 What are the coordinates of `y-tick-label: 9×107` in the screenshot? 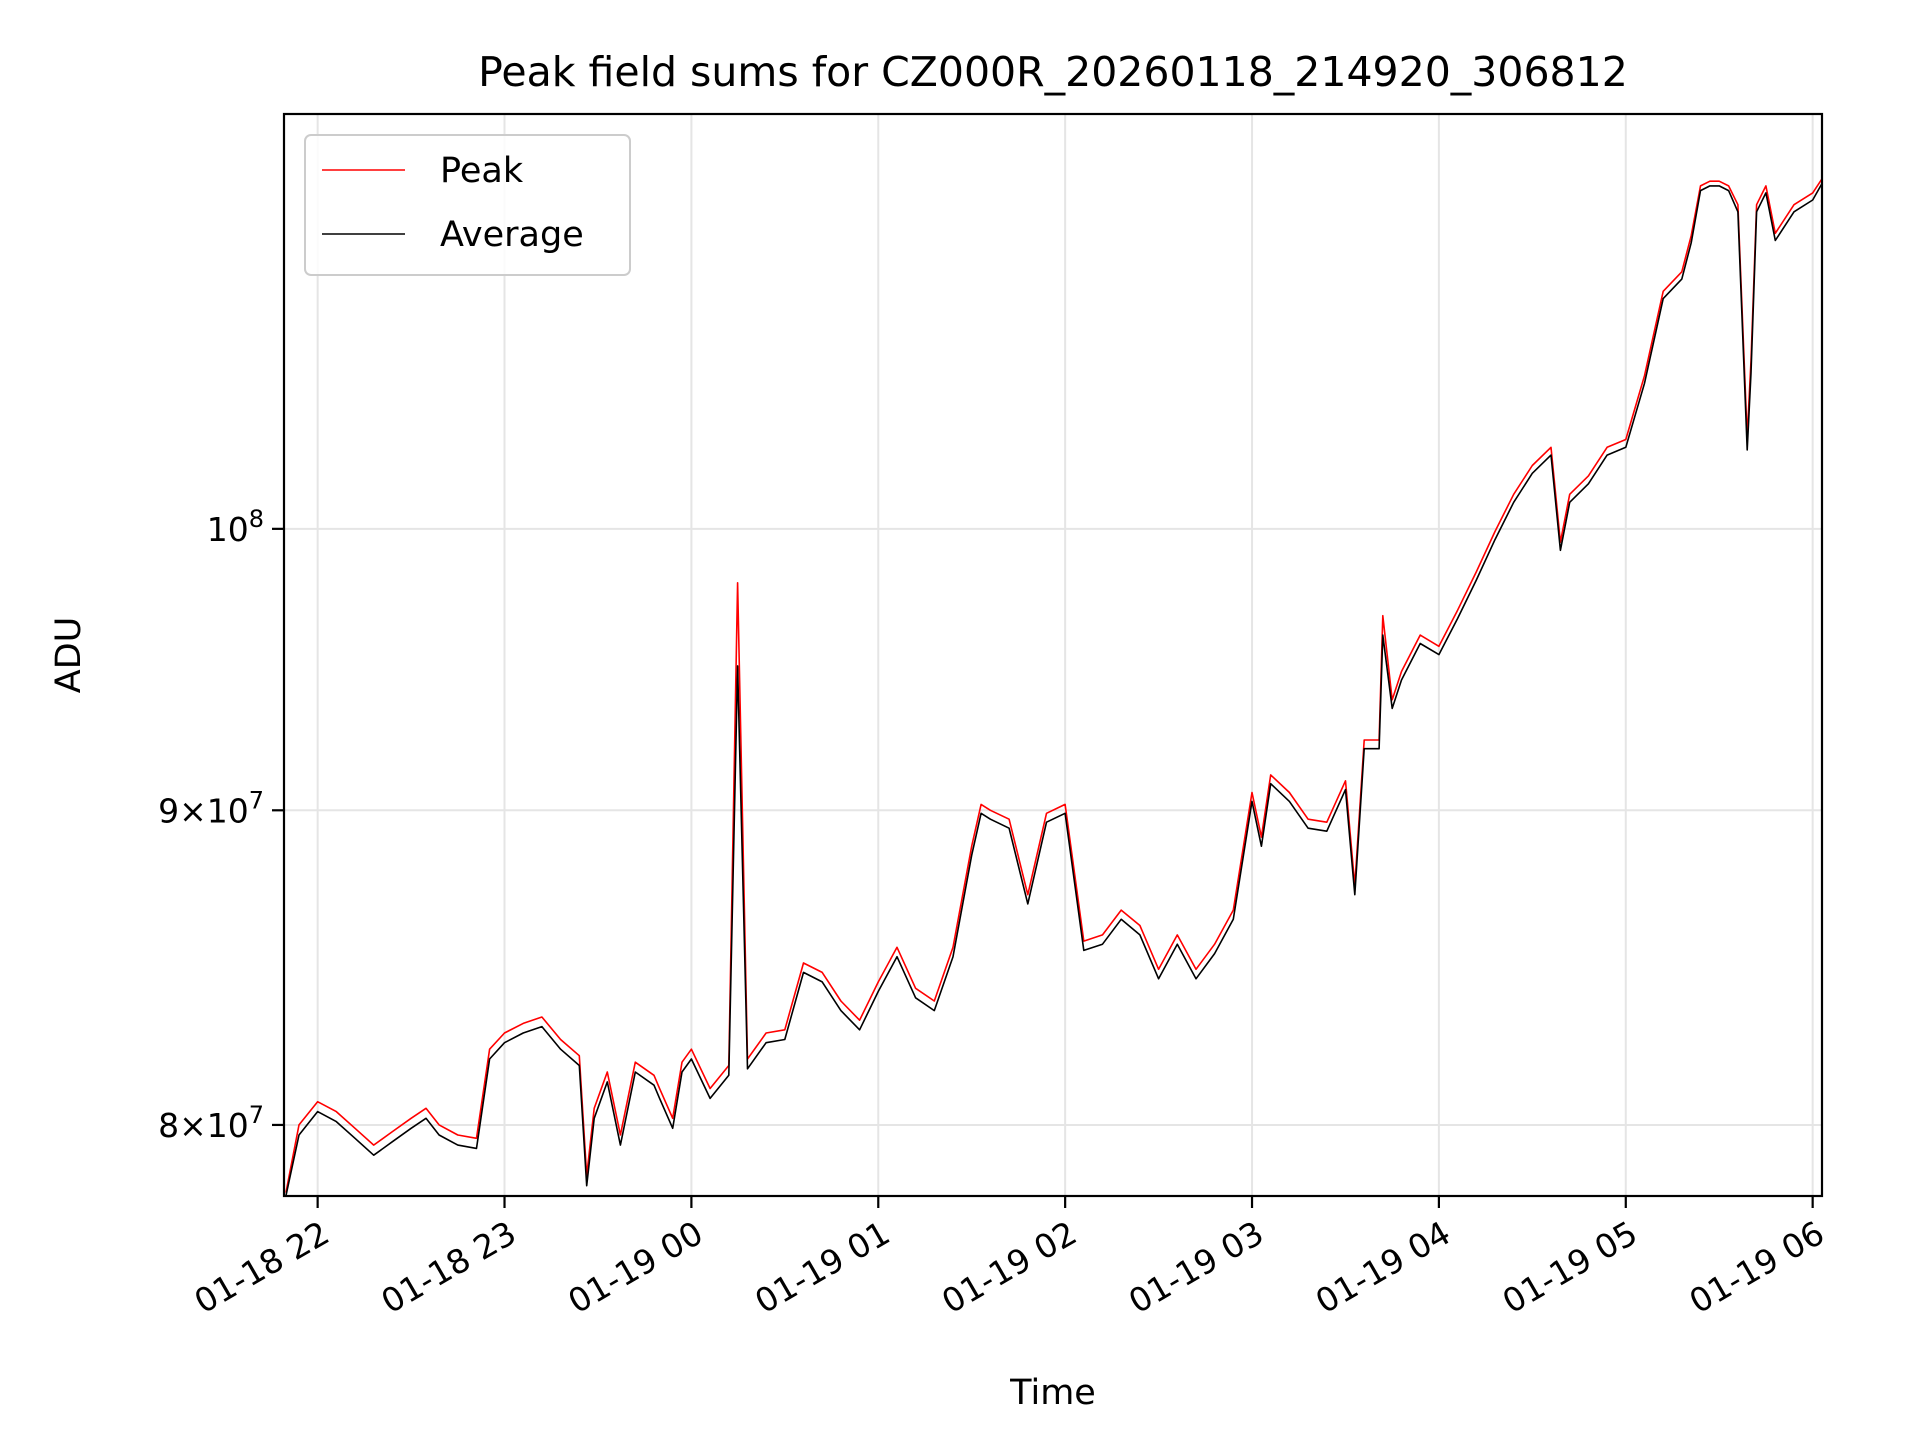 It's located at (211, 808).